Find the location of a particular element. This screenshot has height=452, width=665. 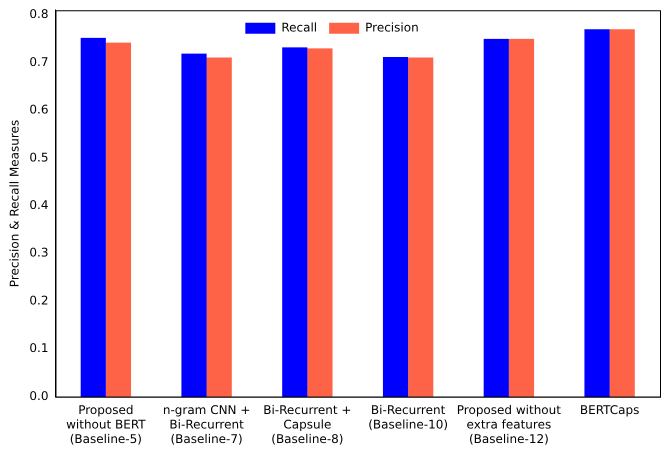

y-axis-title: Precision & Recall Measures is located at coordinates (14, 204).